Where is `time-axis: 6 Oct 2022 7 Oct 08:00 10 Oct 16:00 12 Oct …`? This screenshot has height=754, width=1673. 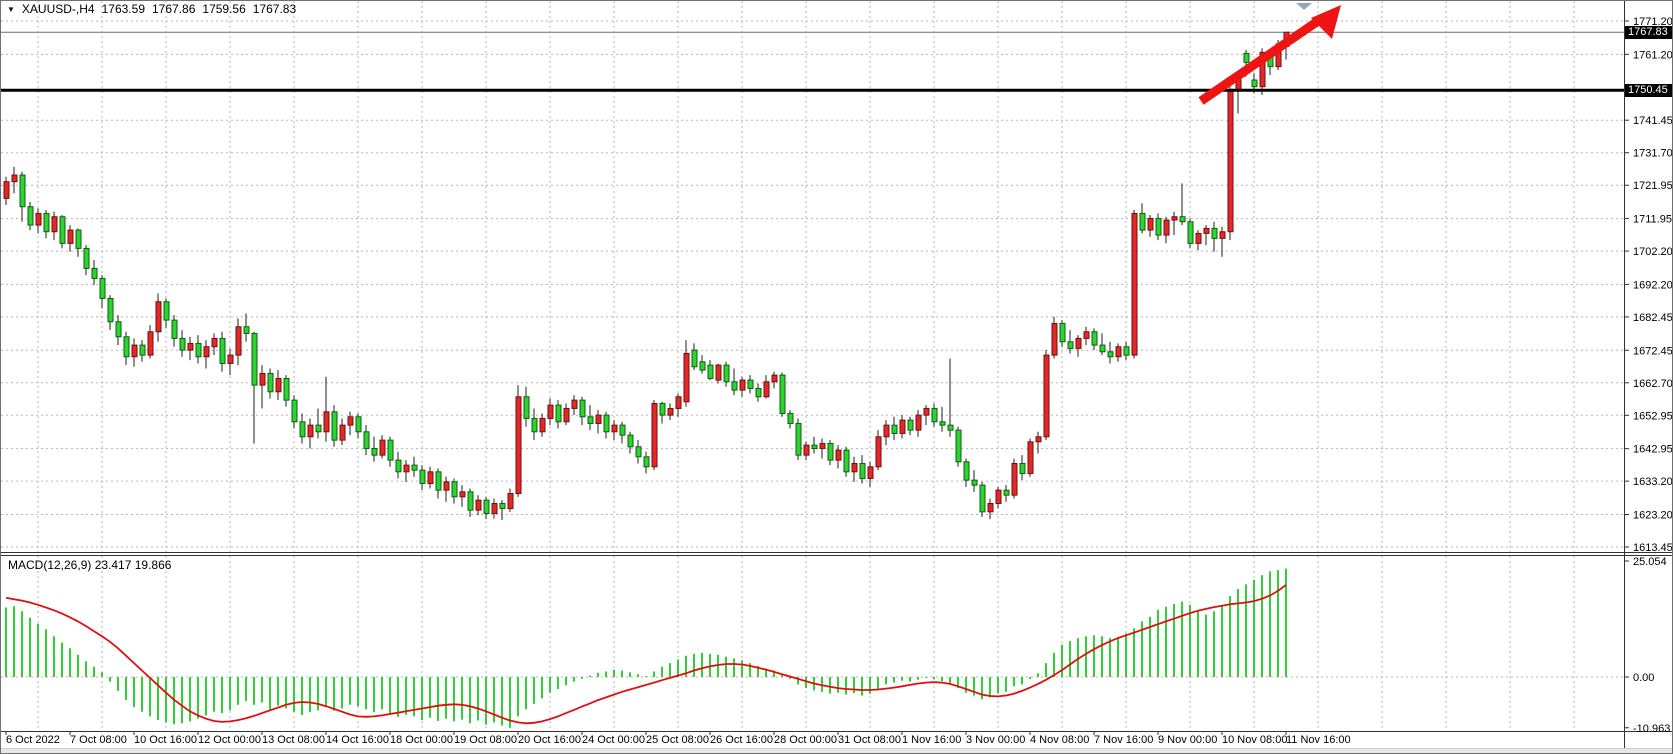 time-axis: 6 Oct 2022 7 Oct 08:00 10 Oct 16:00 12 Oct … is located at coordinates (678, 738).